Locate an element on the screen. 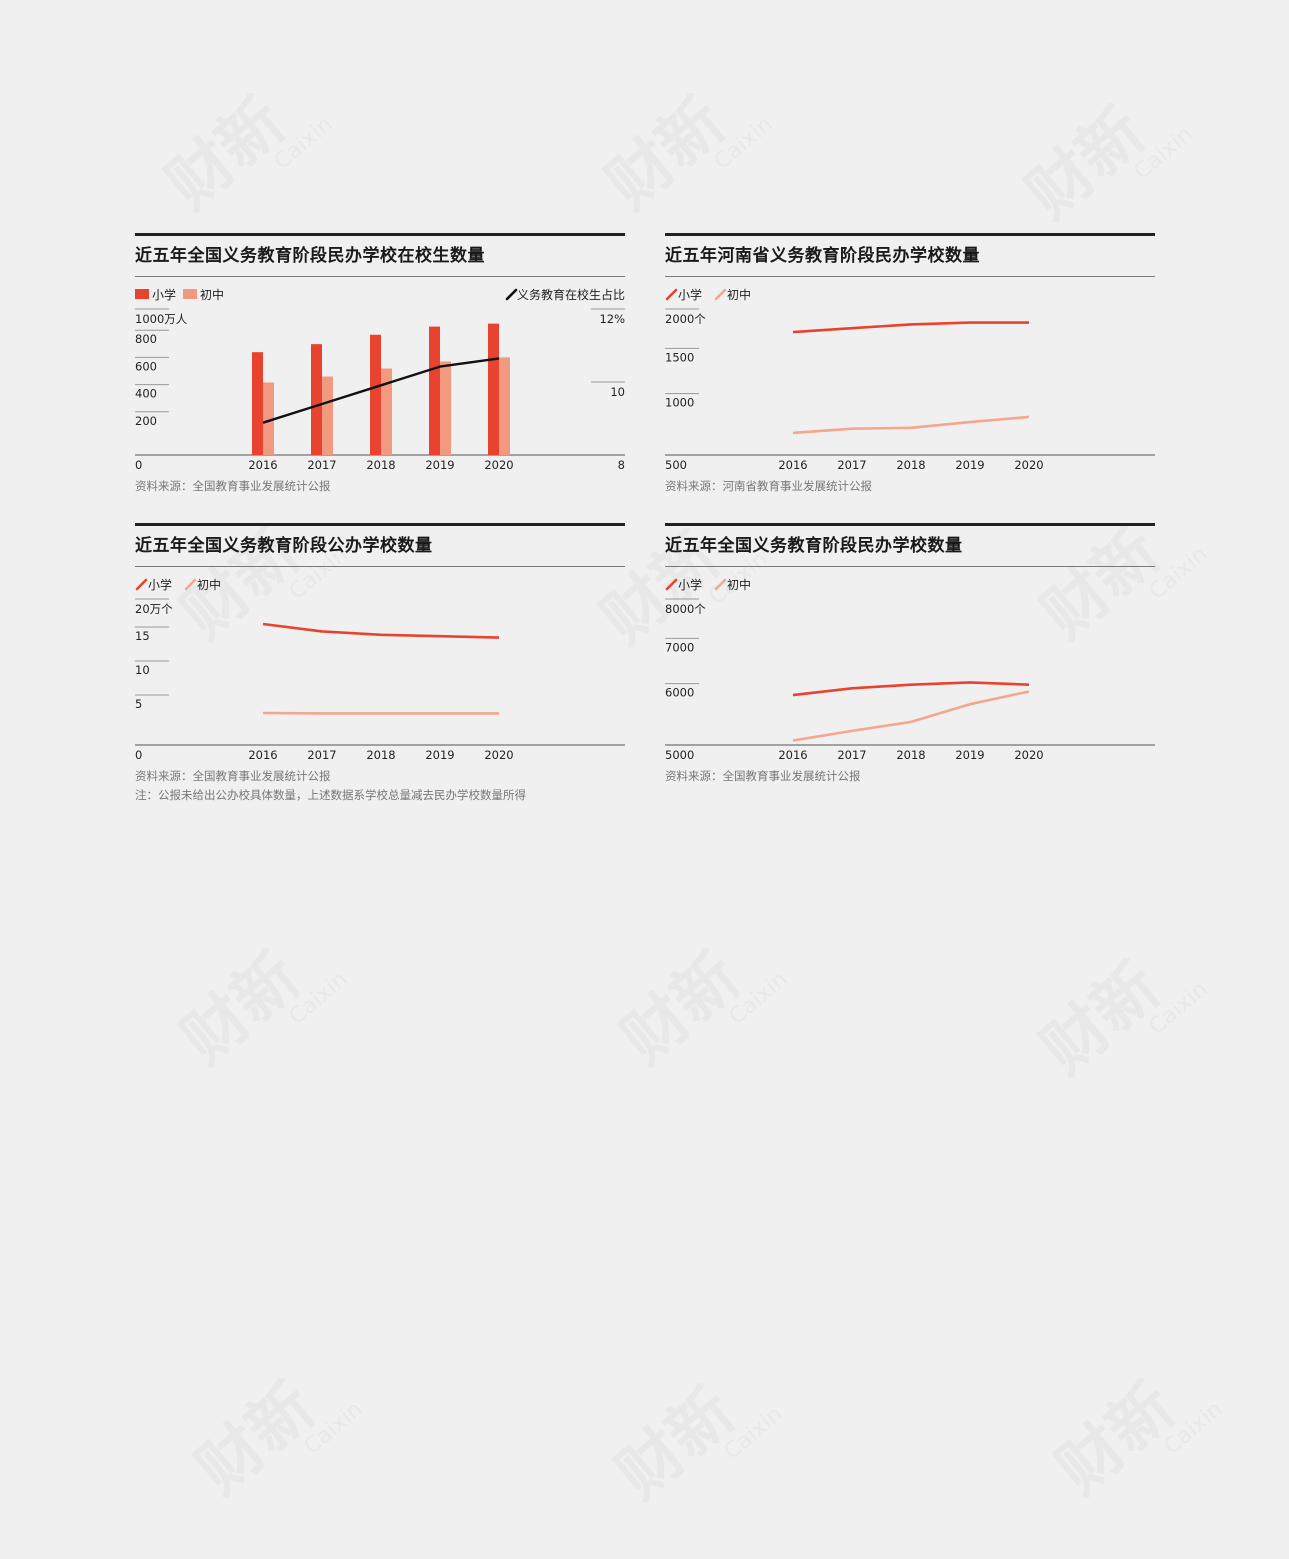 Image resolution: width=1289 pixels, height=1559 pixels. y2-tick-label: 8 is located at coordinates (621, 465).